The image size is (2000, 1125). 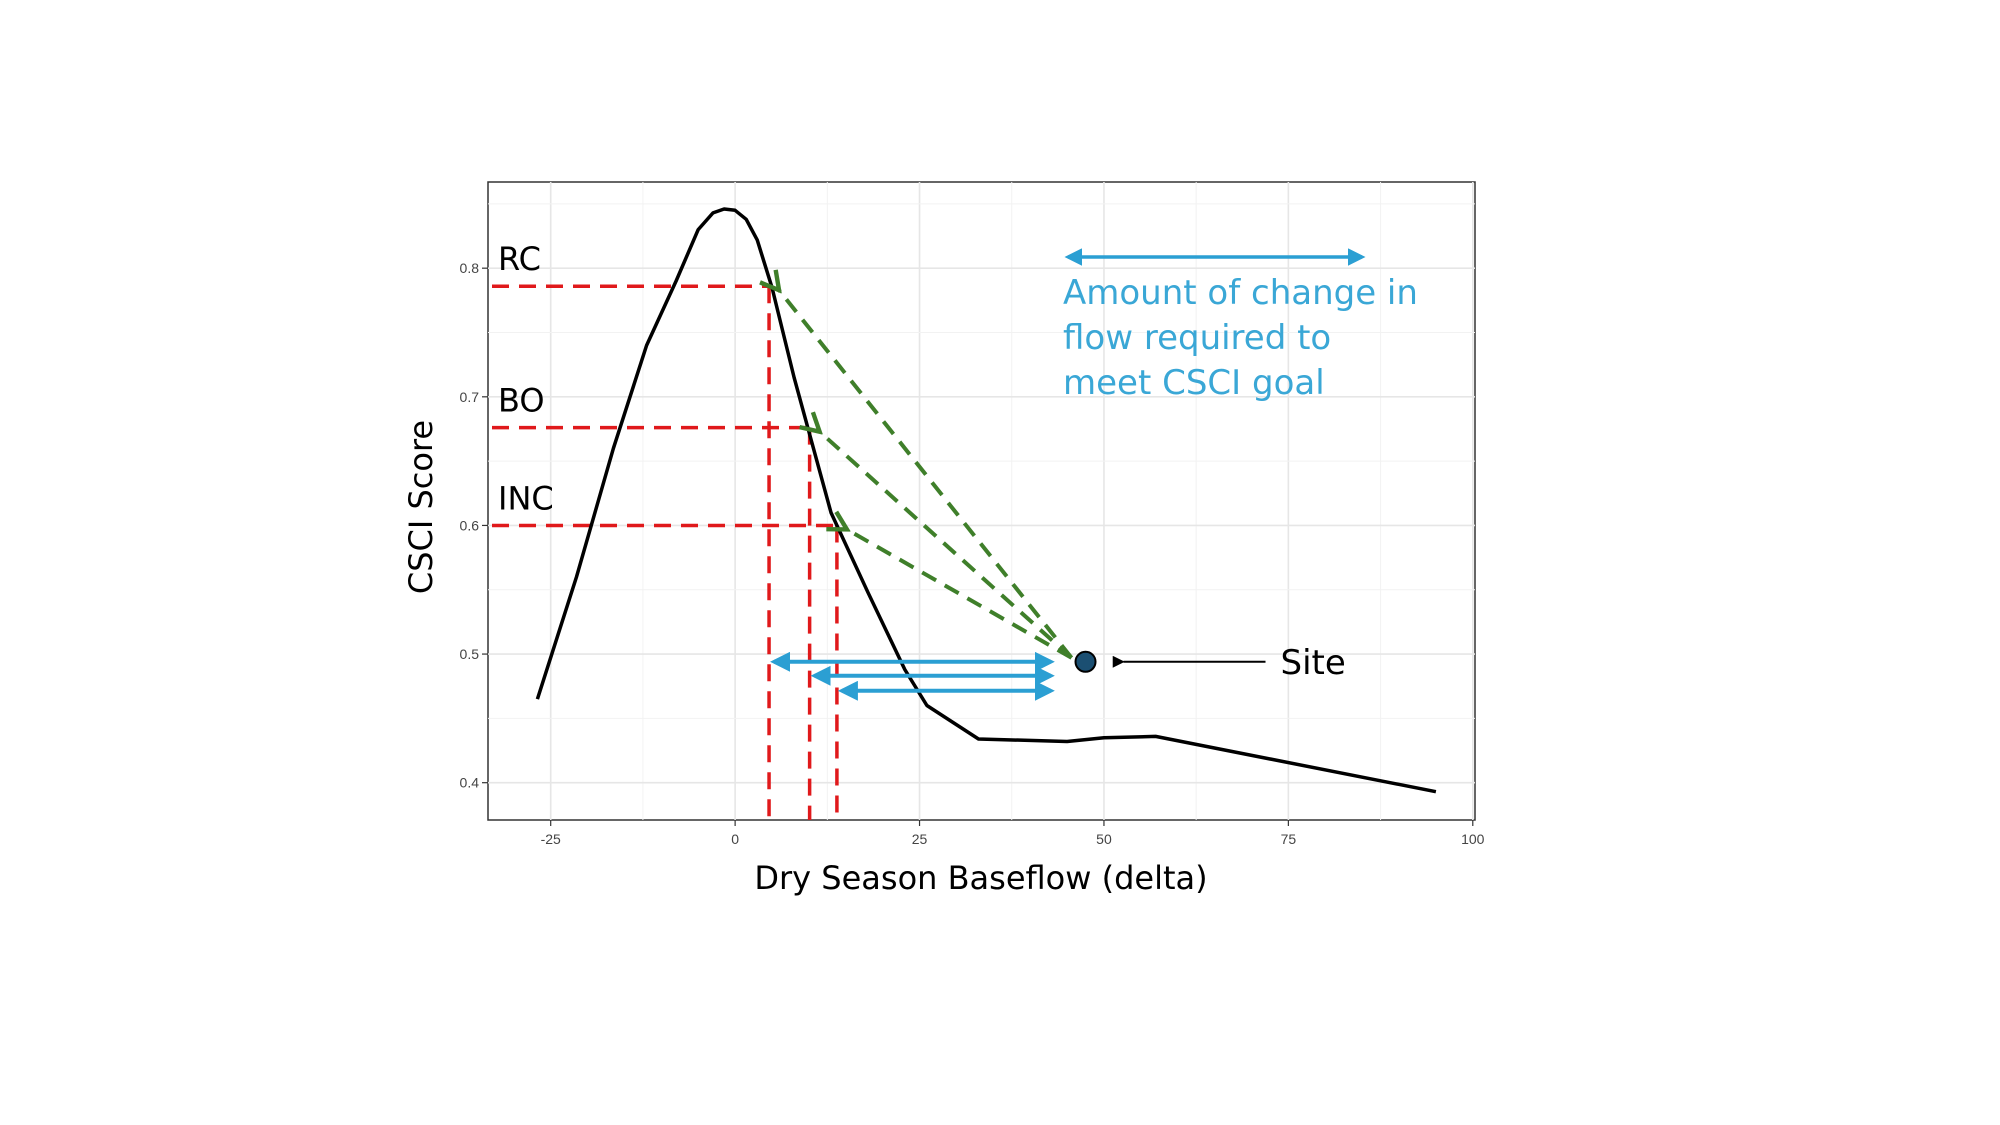 I want to click on site-label: Site, so click(x=1313, y=663).